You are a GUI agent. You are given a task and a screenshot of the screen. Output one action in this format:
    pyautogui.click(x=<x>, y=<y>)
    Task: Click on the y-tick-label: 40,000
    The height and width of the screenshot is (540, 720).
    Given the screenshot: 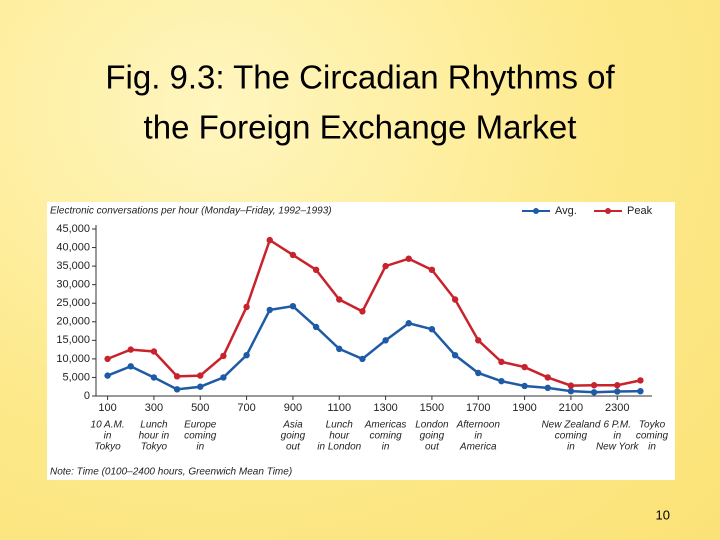 What is the action you would take?
    pyautogui.click(x=73, y=247)
    